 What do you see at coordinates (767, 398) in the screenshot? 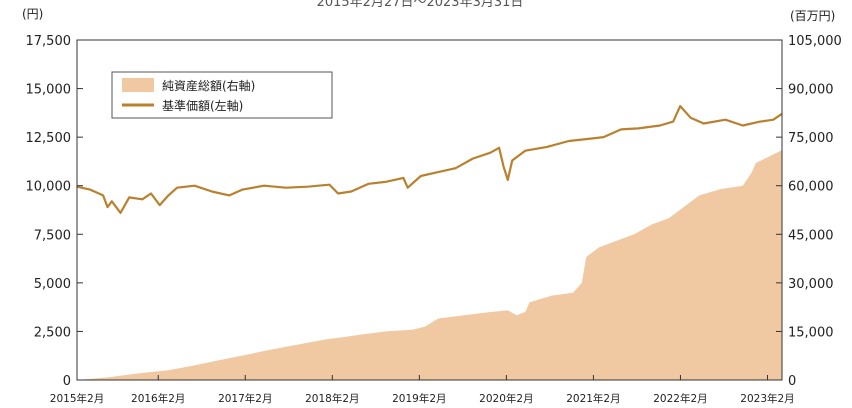
I see `x-tick-label: 2023年2月` at bounding box center [767, 398].